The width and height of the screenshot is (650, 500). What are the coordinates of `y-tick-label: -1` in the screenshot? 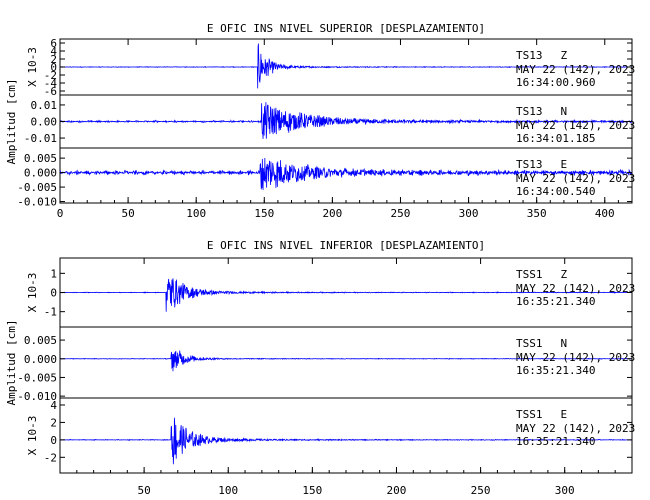 It's located at (50, 312).